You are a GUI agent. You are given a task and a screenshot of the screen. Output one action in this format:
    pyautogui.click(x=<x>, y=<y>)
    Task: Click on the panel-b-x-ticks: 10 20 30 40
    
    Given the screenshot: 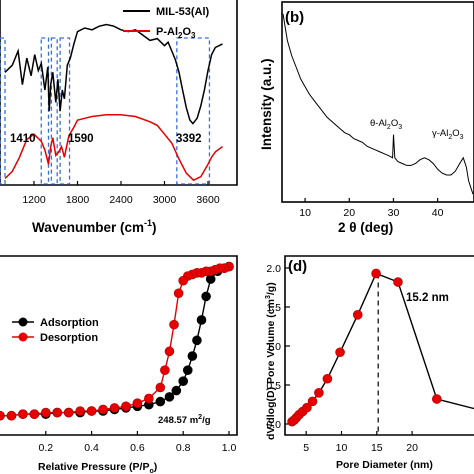 What is the action you would take?
    pyautogui.click(x=371, y=208)
    